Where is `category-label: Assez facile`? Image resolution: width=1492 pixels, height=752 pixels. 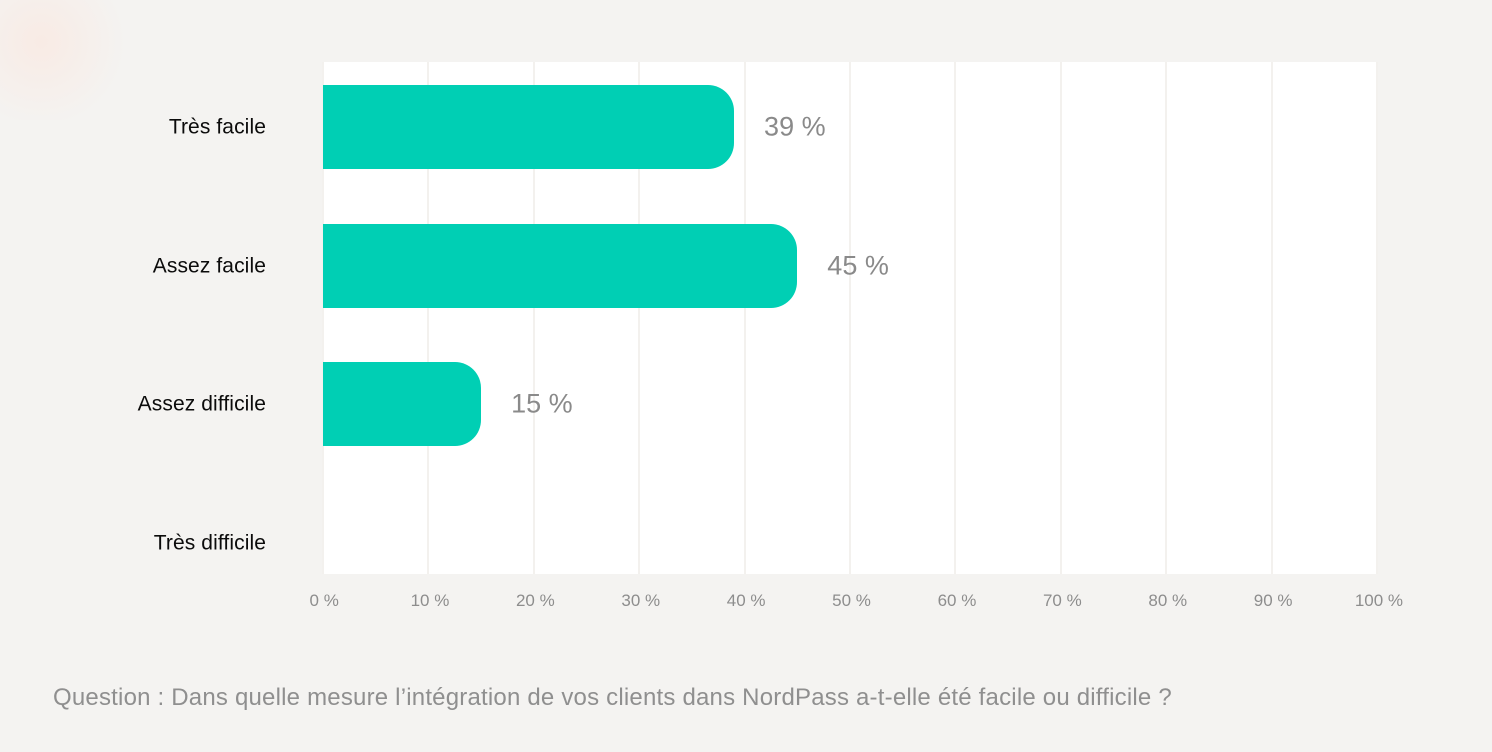
category-label: Assez facile is located at coordinates (209, 266).